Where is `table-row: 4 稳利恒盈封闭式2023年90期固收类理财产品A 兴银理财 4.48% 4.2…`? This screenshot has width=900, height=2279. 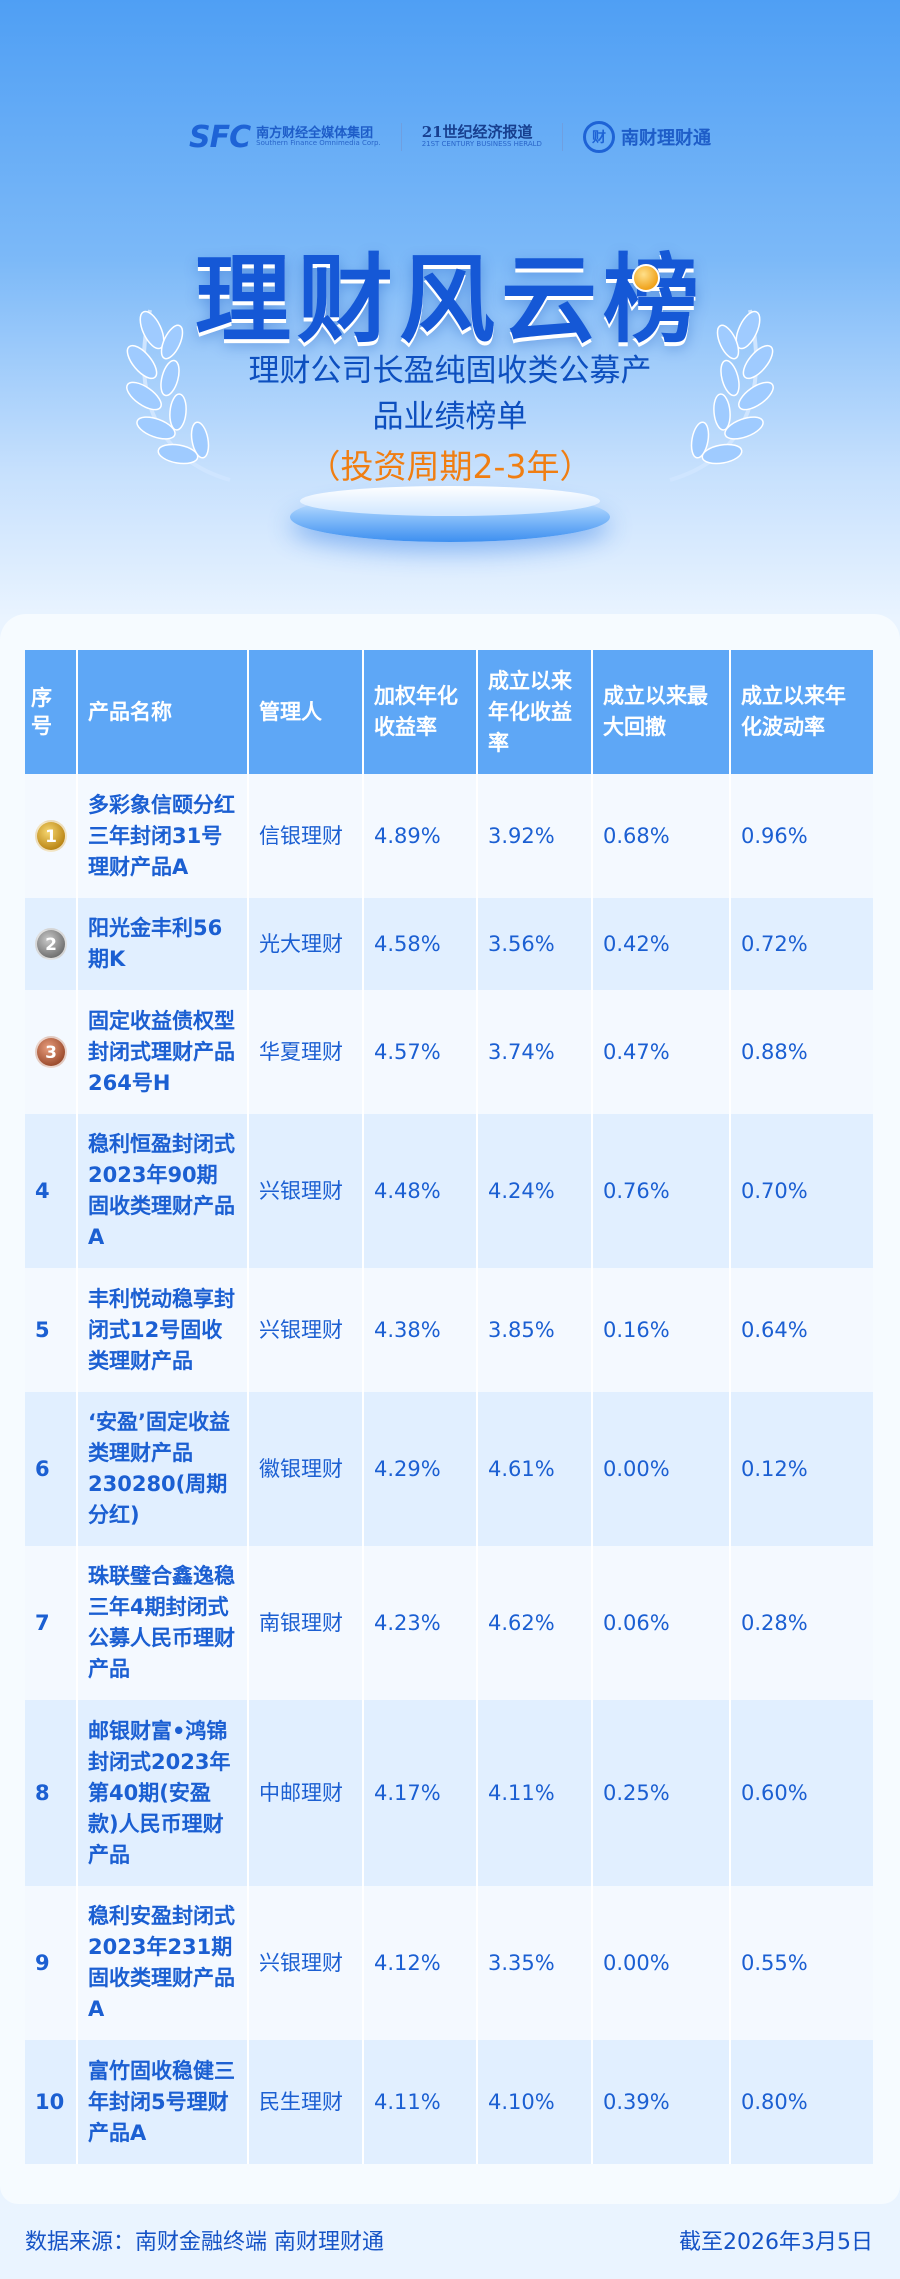 table-row: 4 稳利恒盈封闭式2023年90期固收类理财产品A 兴银理财 4.48% 4.2… is located at coordinates (449, 1191).